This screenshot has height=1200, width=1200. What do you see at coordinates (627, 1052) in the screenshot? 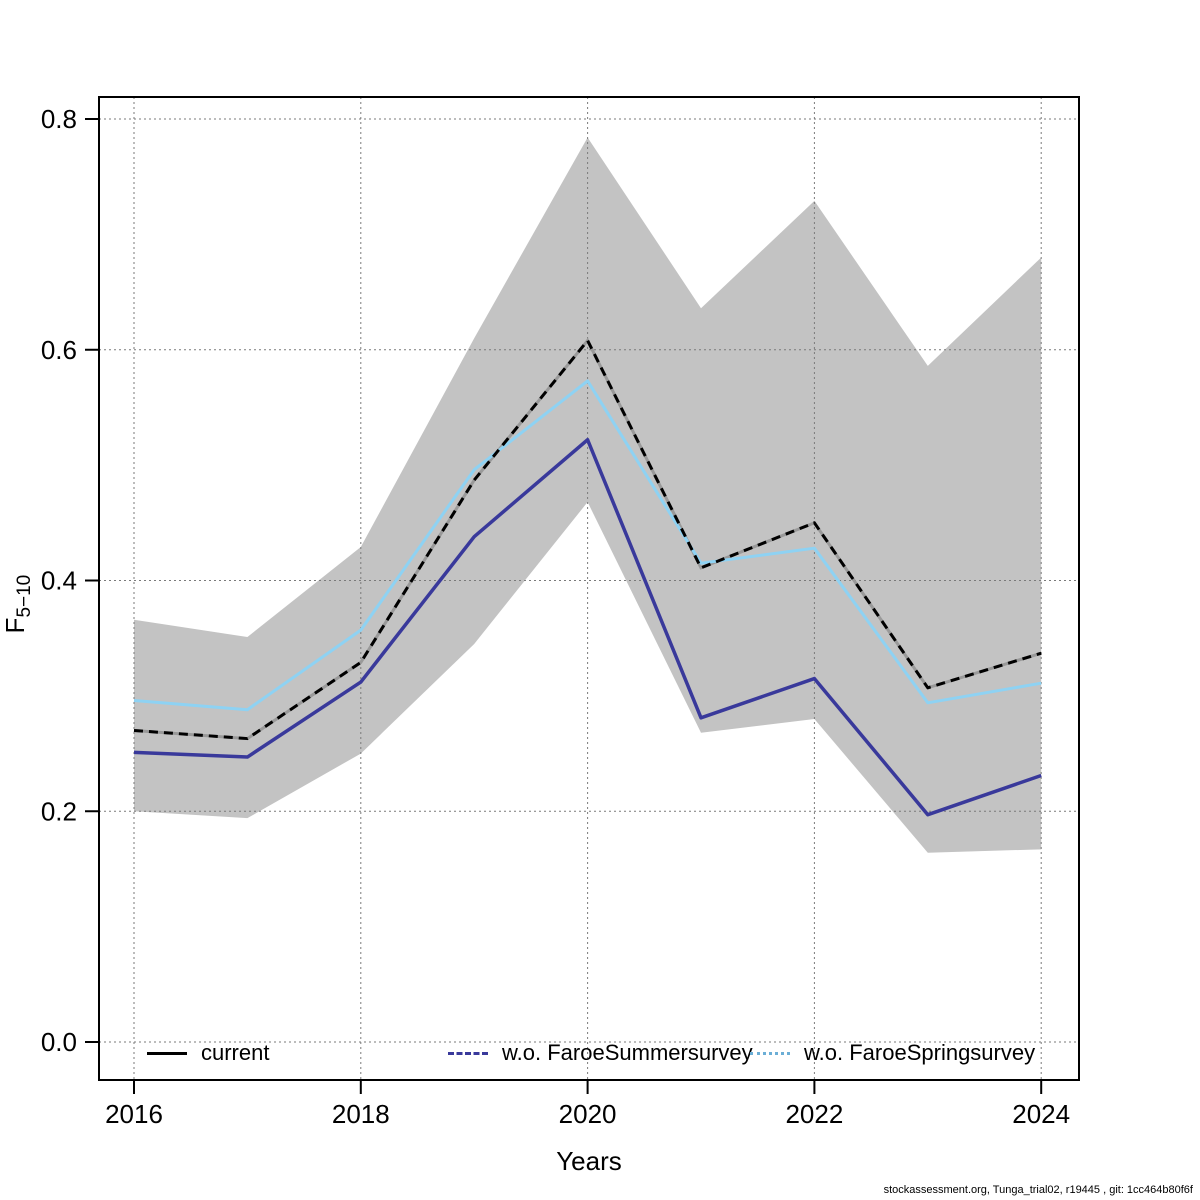
I see `legend-label-faroe-summer-survey: w.o. FaroeSummersurvey` at bounding box center [627, 1052].